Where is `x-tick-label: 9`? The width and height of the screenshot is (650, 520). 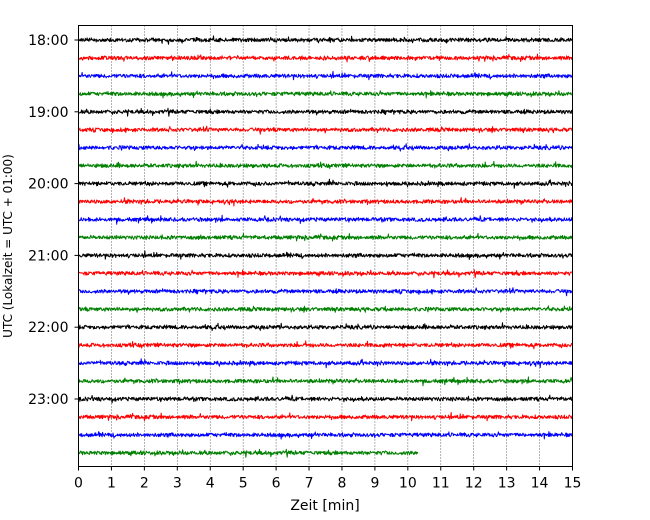 x-tick-label: 9 is located at coordinates (374, 484).